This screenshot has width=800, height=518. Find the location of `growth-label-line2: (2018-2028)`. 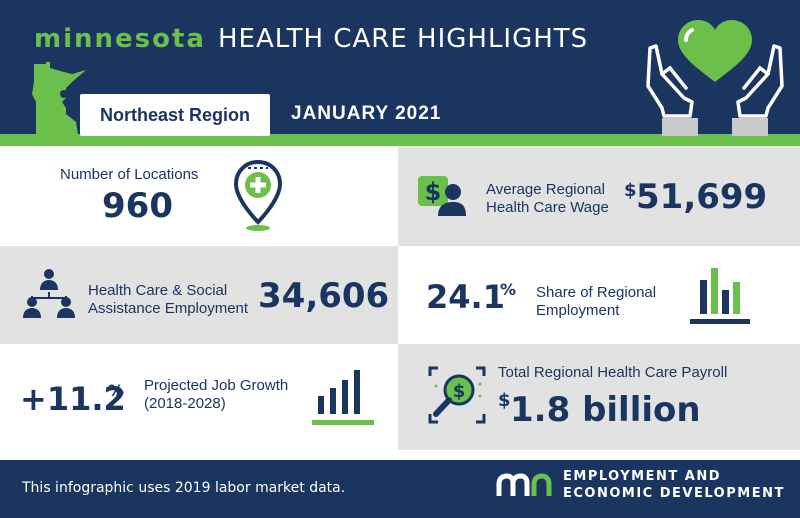

growth-label-line2: (2018-2028) is located at coordinates (185, 403).